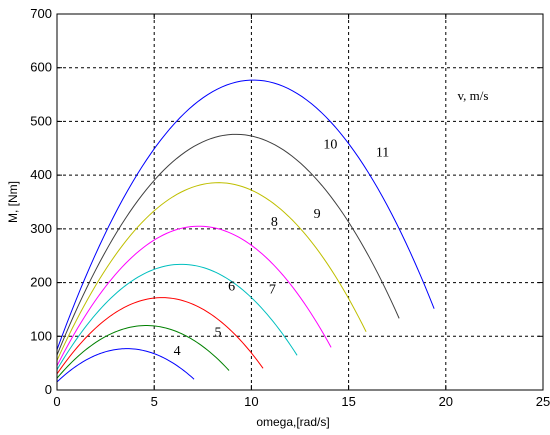 Image resolution: width=550 pixels, height=435 pixels. What do you see at coordinates (231, 287) in the screenshot?
I see `series-label-6: 6` at bounding box center [231, 287].